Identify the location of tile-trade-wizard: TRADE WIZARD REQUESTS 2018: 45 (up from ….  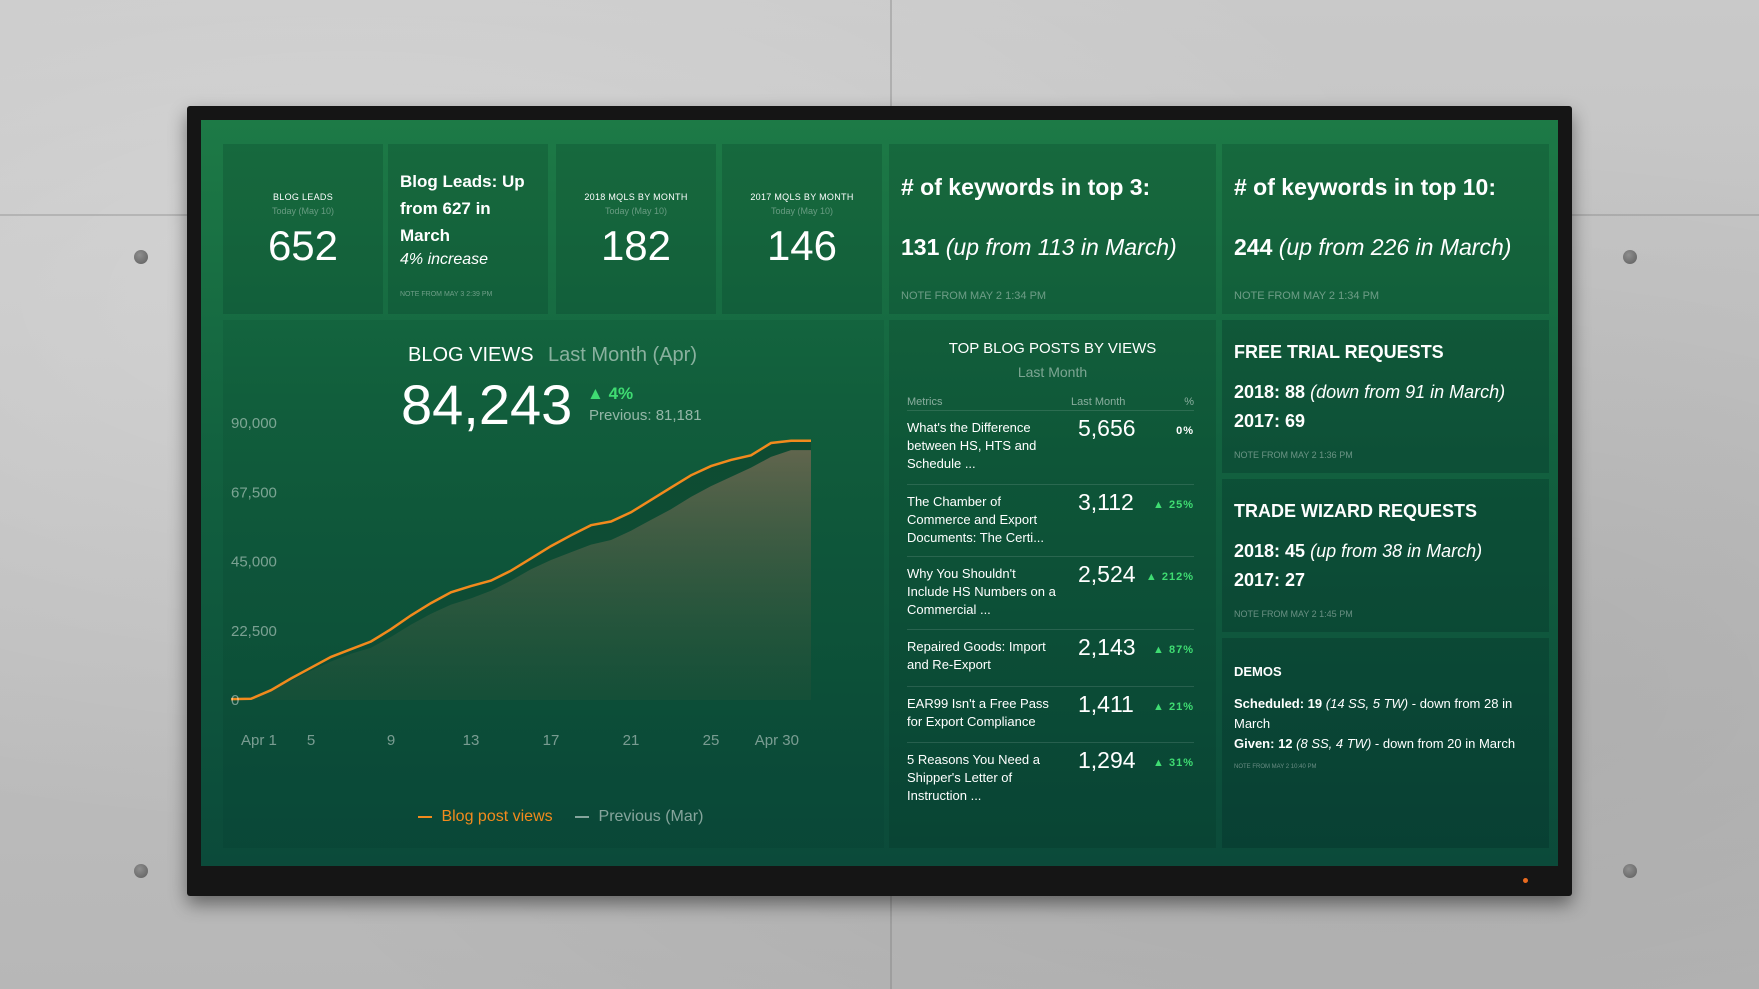
(1385, 555).